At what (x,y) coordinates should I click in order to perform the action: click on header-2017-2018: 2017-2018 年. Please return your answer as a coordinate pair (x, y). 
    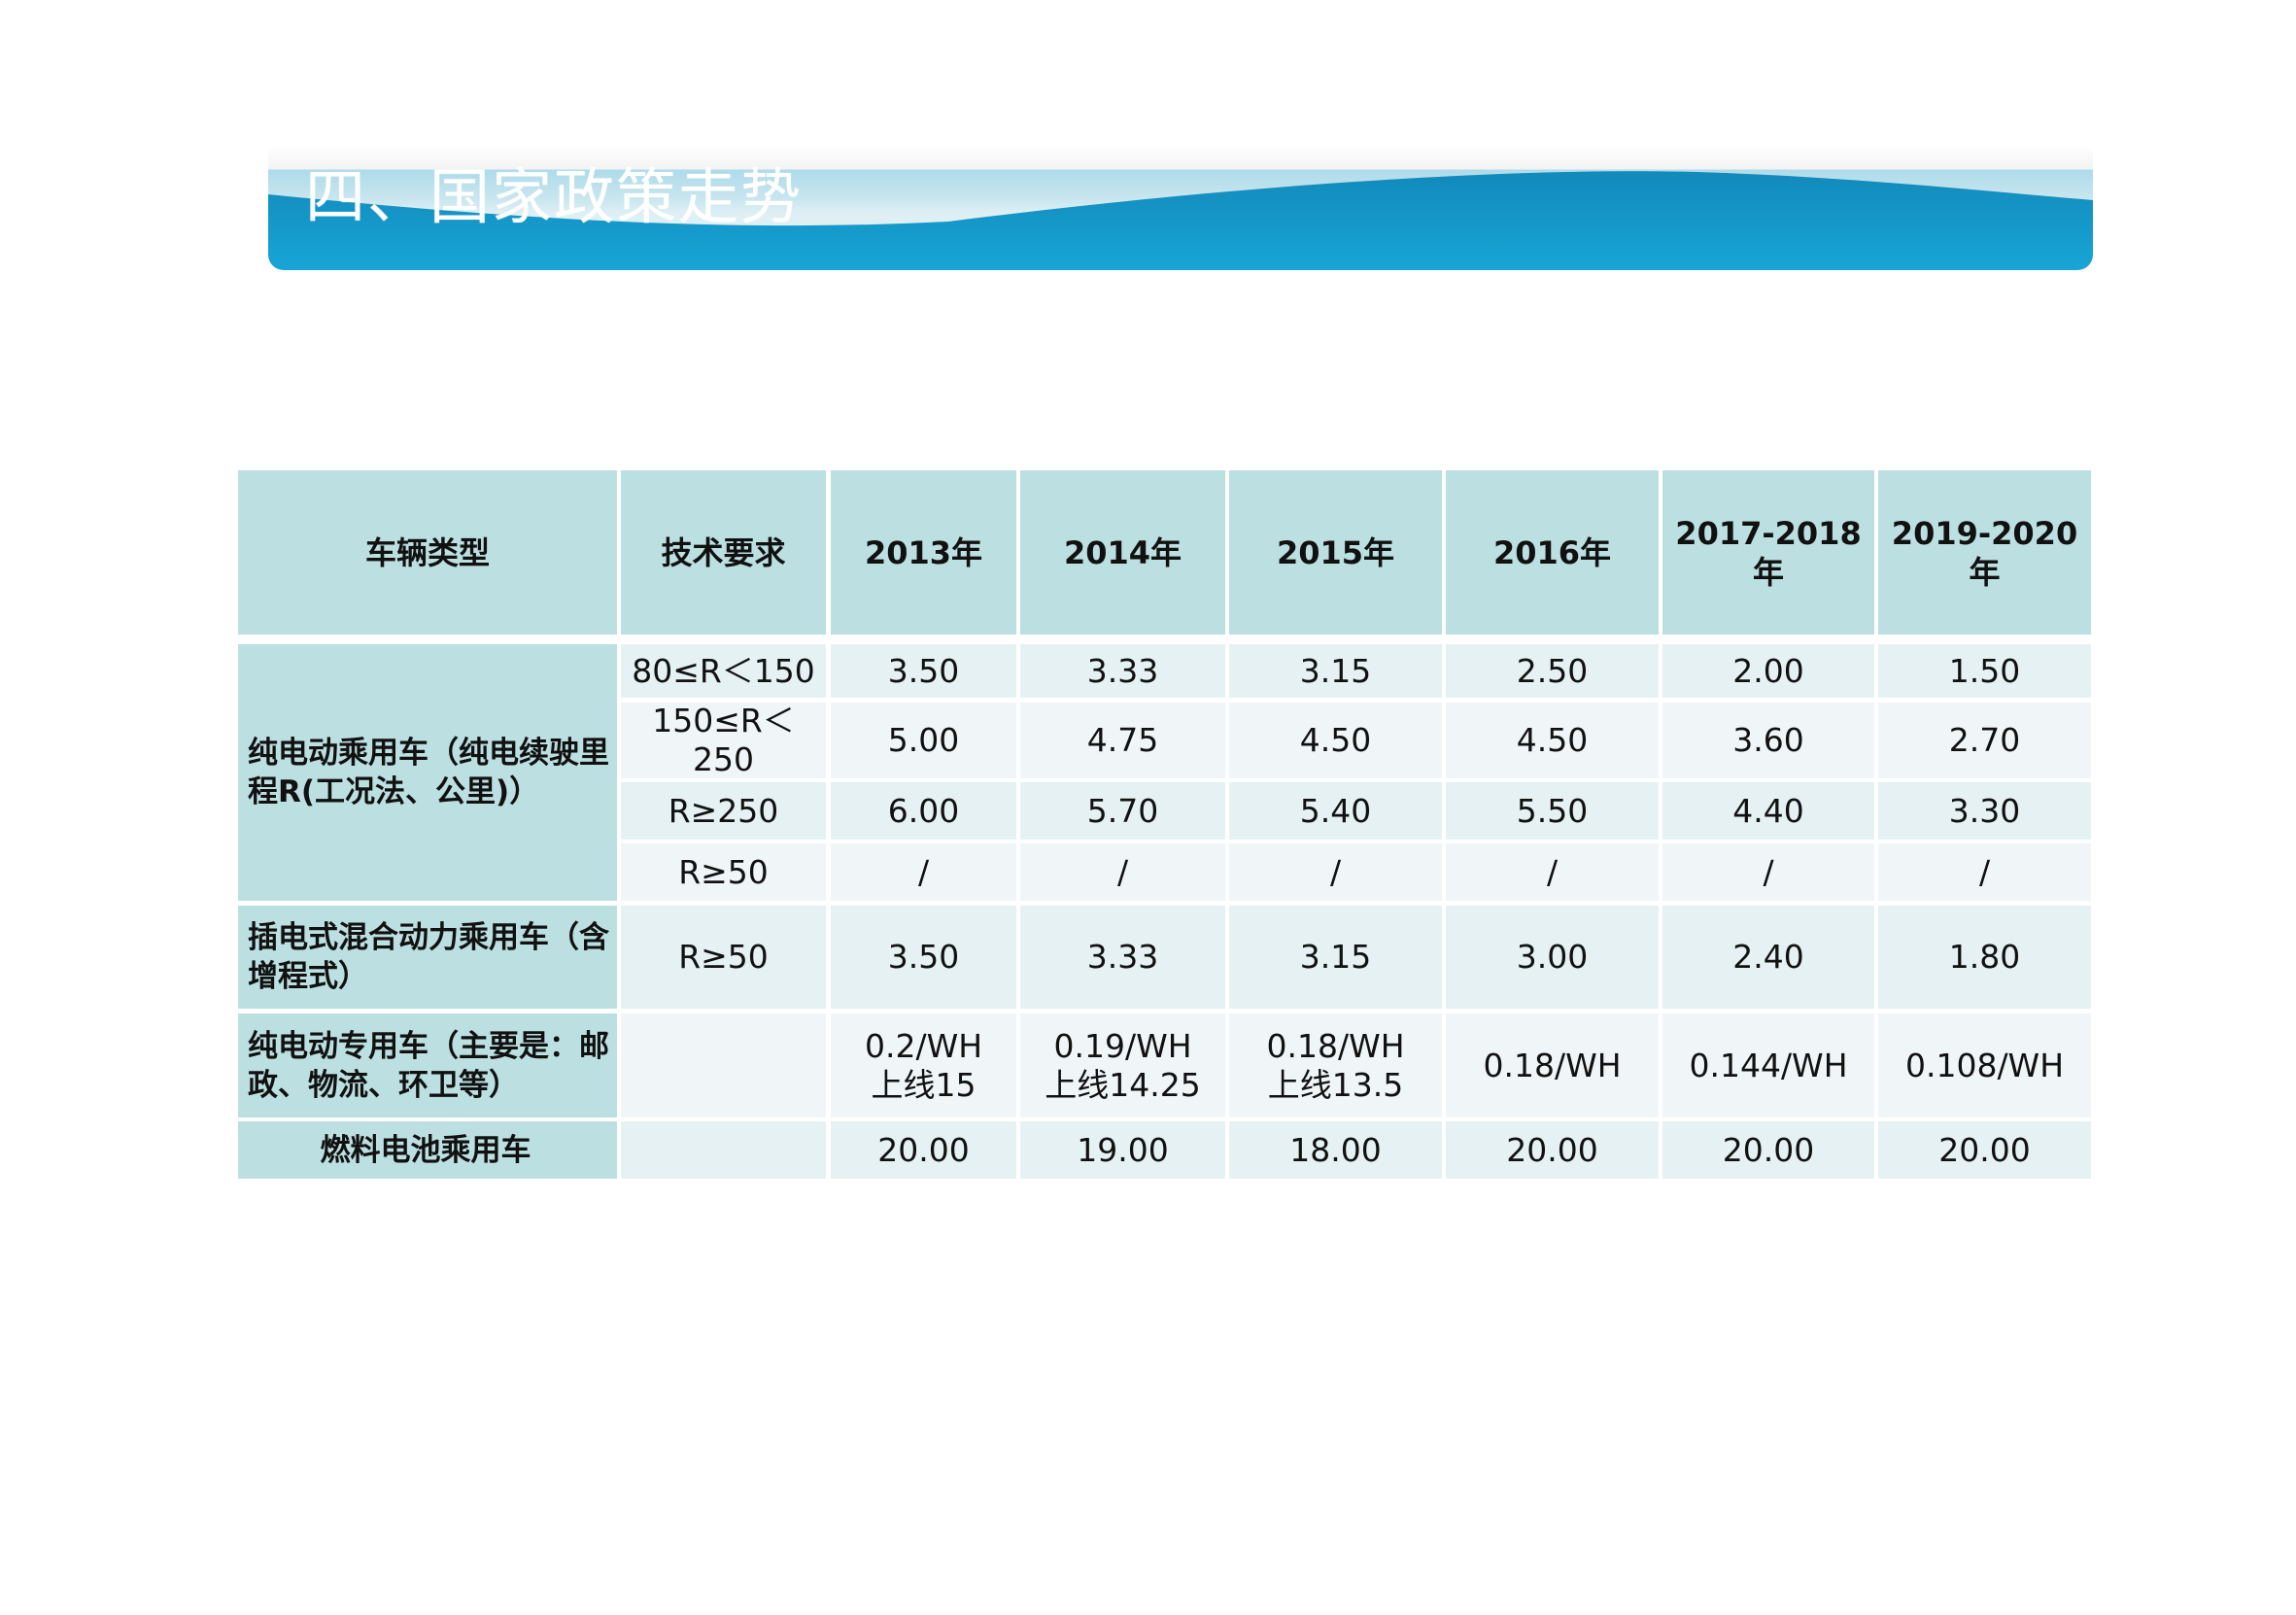
    Looking at the image, I should click on (1768, 552).